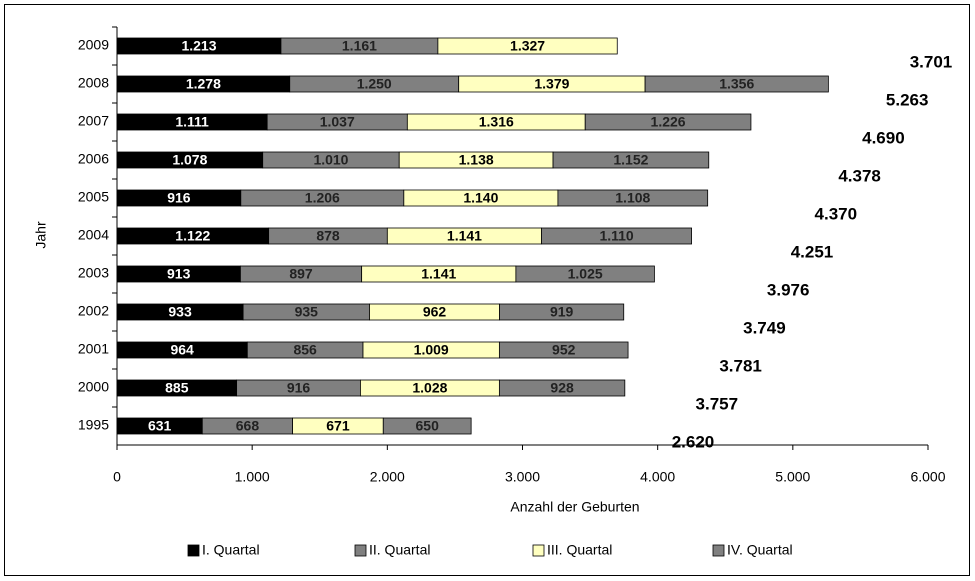  I want to click on y-tick-label: 2002, so click(93, 311).